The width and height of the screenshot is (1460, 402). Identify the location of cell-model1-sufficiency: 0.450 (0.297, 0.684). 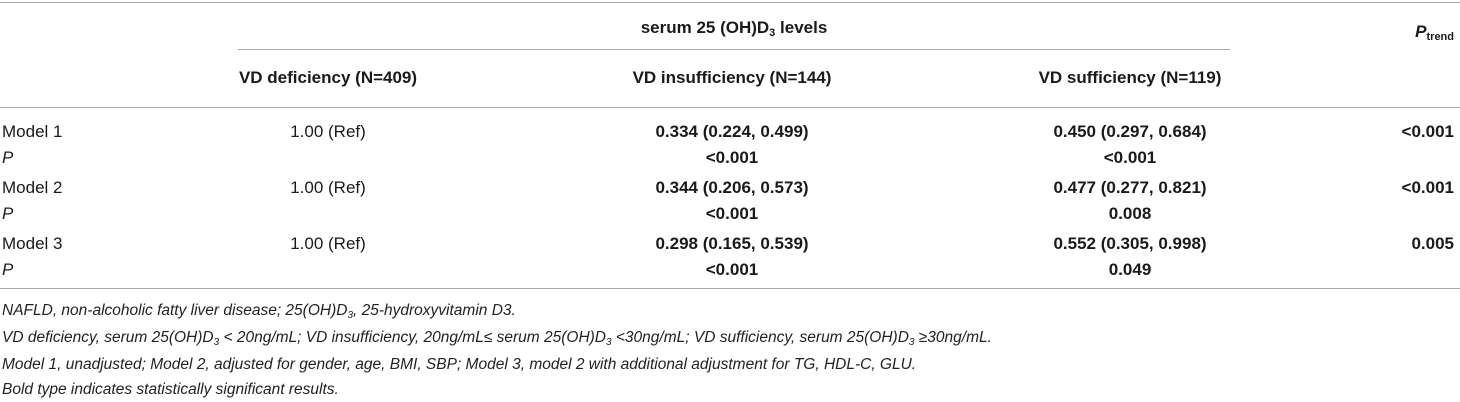
(1130, 131).